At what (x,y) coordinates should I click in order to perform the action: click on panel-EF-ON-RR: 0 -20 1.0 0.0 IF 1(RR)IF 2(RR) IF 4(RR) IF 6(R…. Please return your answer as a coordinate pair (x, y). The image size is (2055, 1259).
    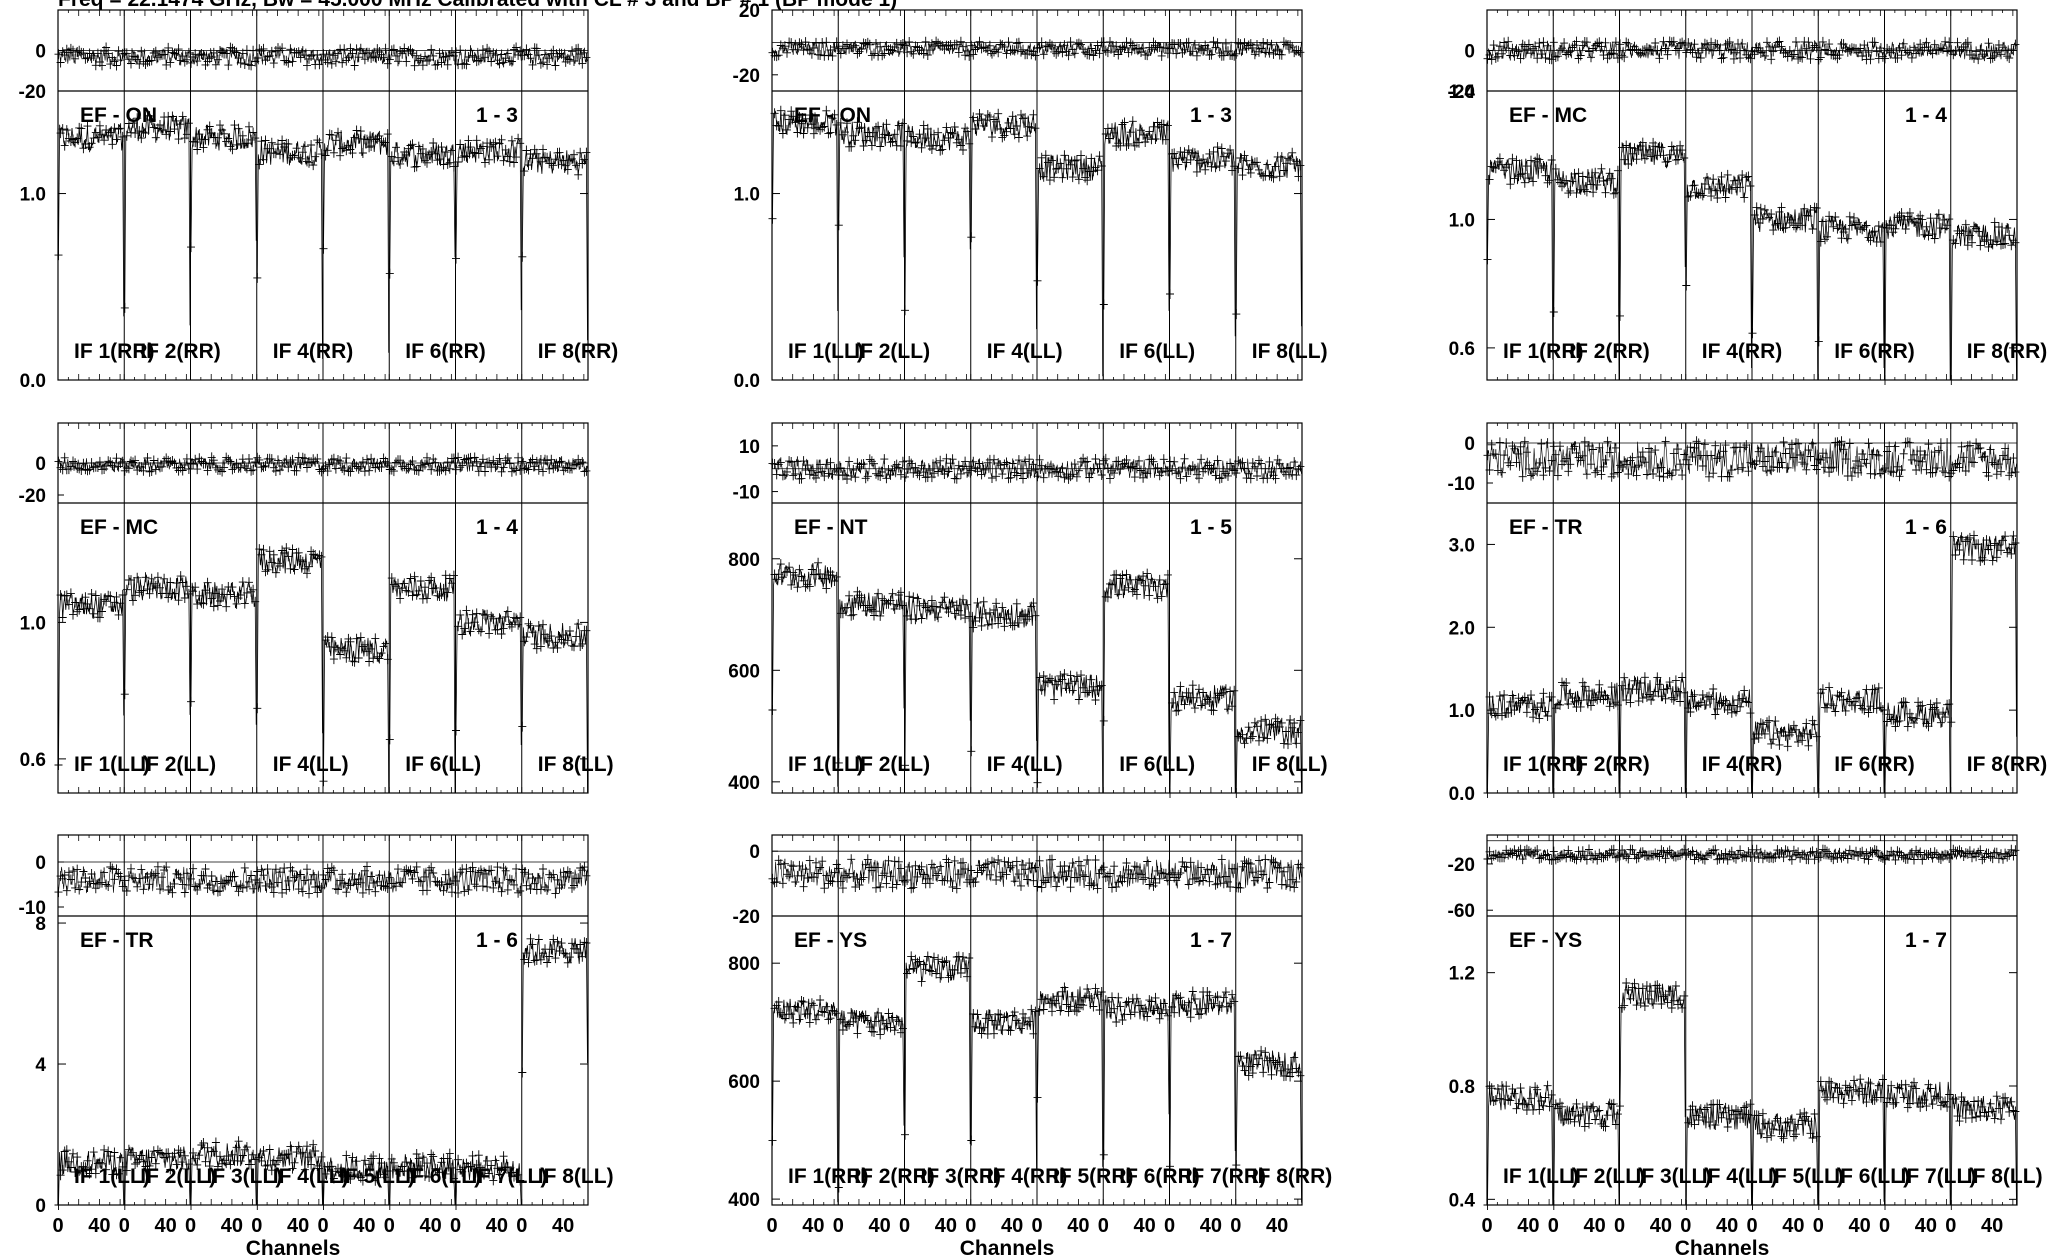
    Looking at the image, I should click on (318, 200).